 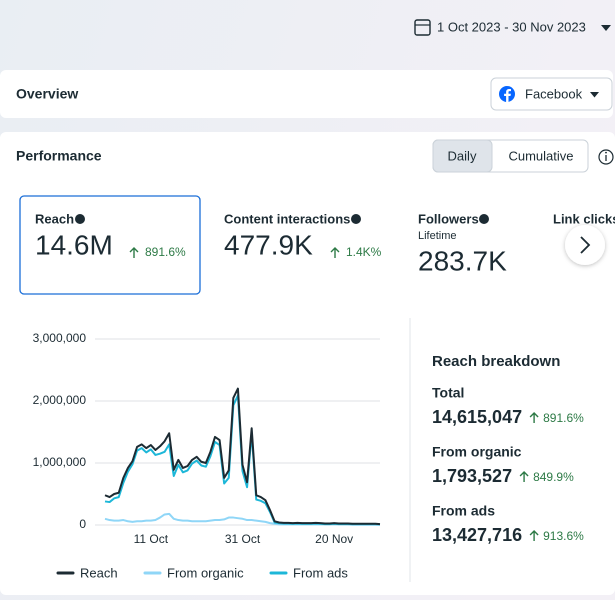 I want to click on metric-label: Followers, so click(x=448, y=218).